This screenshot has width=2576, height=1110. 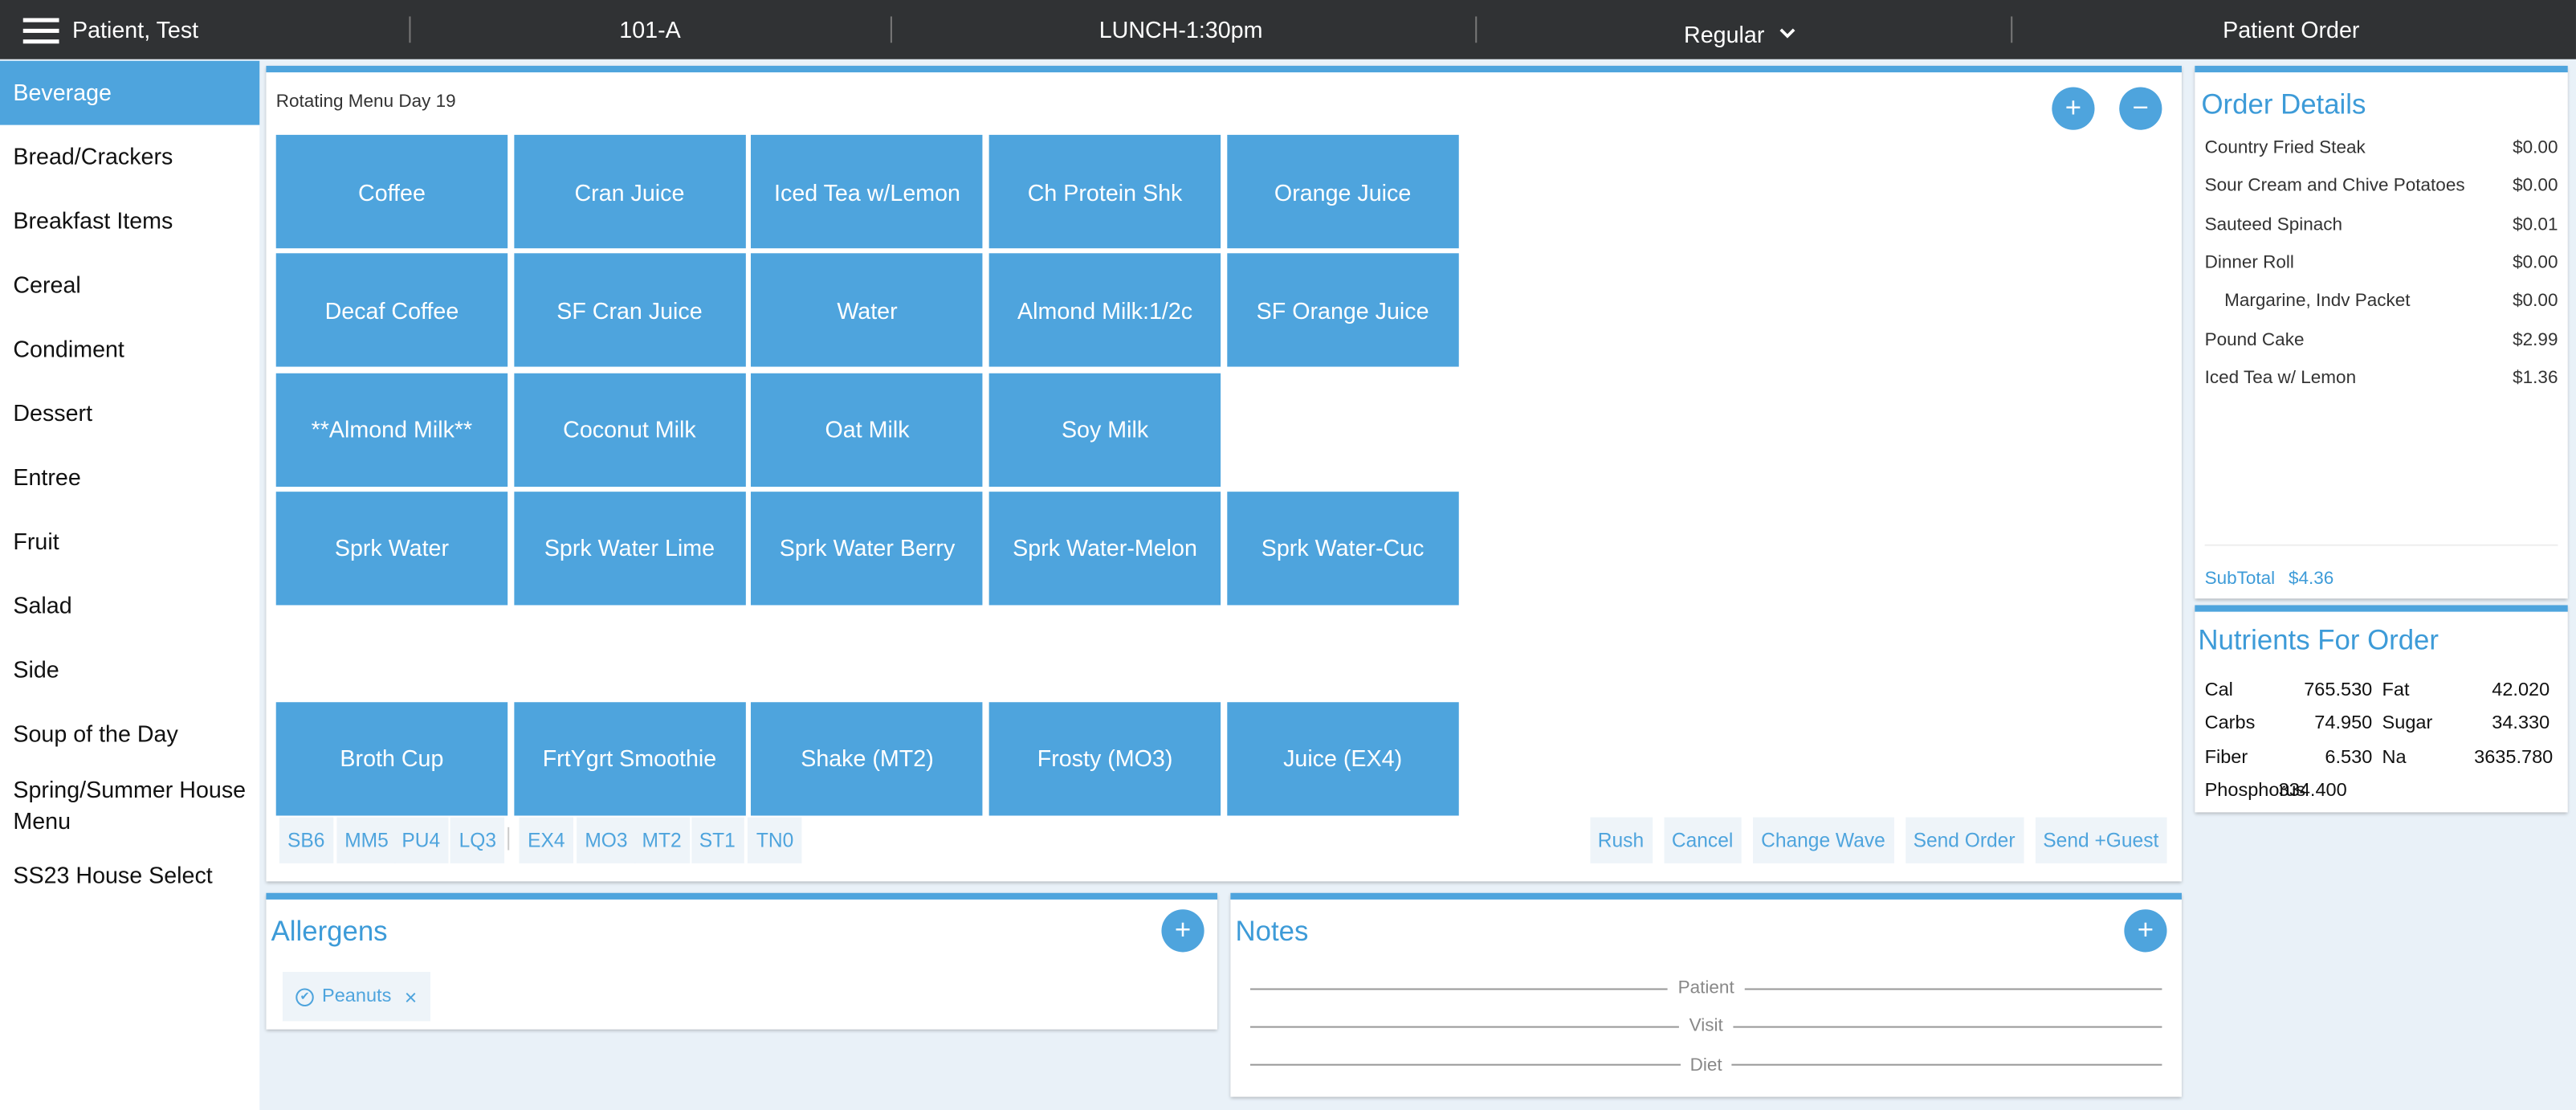 I want to click on nutrient-value: 6.530, so click(x=2349, y=757).